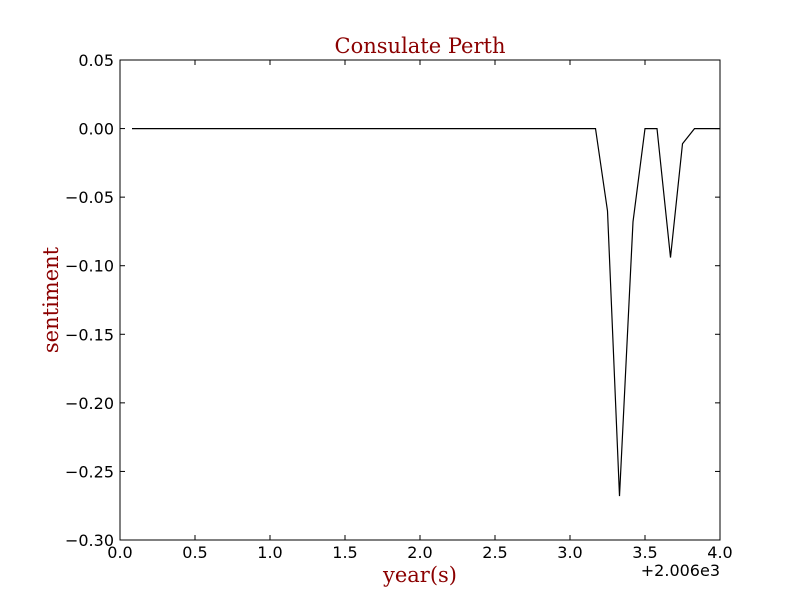  Describe the element at coordinates (89, 540) in the screenshot. I see `y-tick-label: −0.30` at that location.